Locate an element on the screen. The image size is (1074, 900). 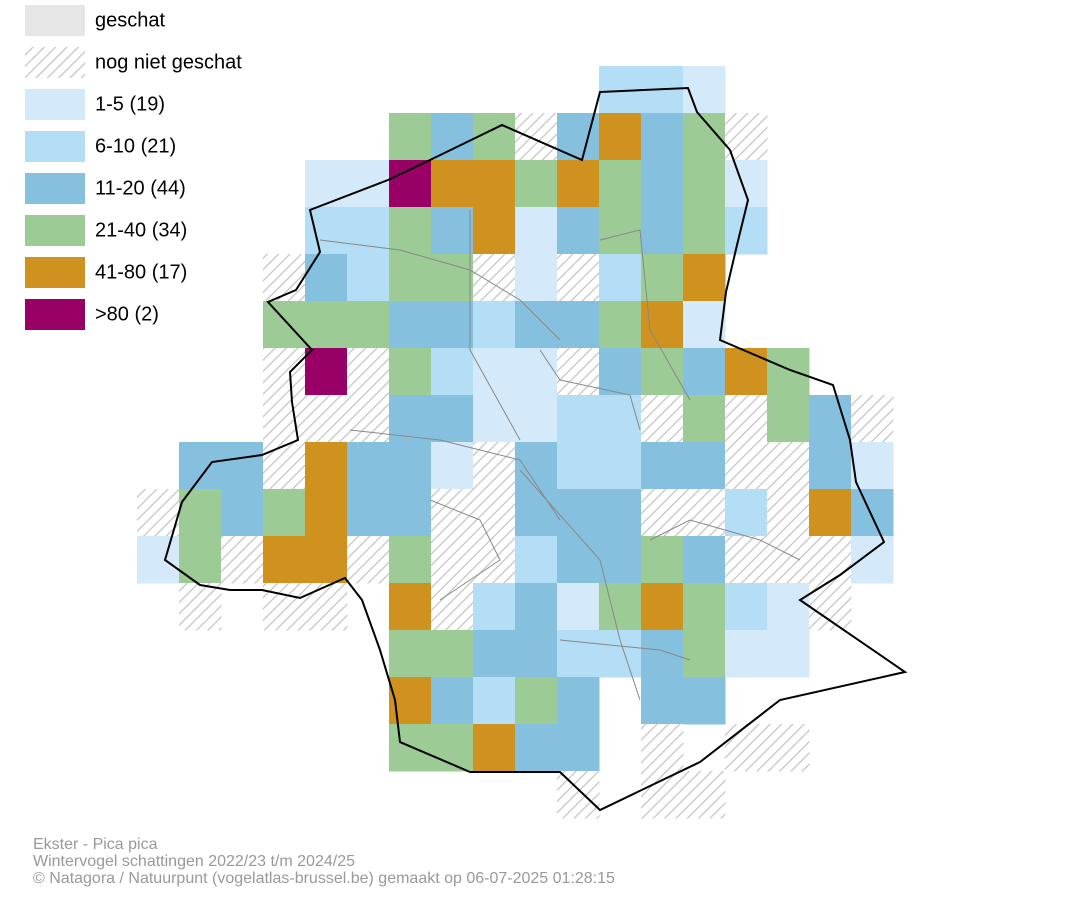
footer-line: Ekster - Pica pica is located at coordinates (95, 844).